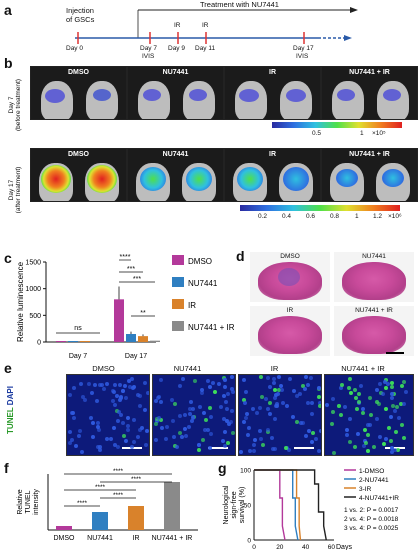 This screenshot has height=550, width=418. Describe the element at coordinates (194, 415) in the screenshot. I see `tunel-image-nu7441` at that location.